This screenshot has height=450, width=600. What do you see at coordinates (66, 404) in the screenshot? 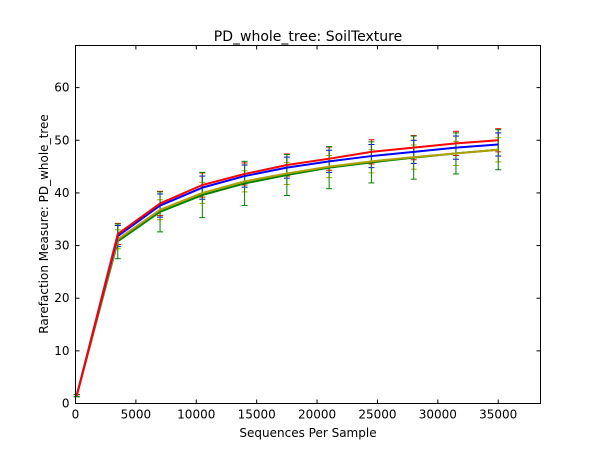
I see `y-tick-label: 0` at bounding box center [66, 404].